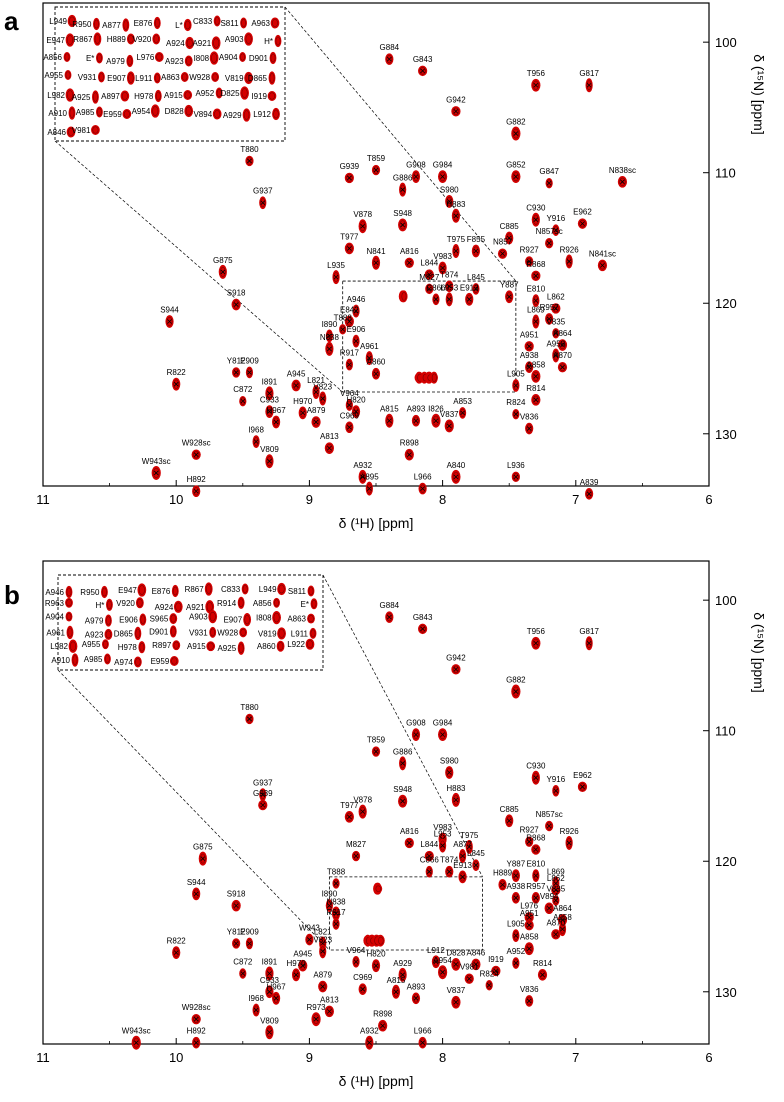 The image size is (784, 1102). What do you see at coordinates (363, 807) in the screenshot?
I see `peak: V878` at bounding box center [363, 807].